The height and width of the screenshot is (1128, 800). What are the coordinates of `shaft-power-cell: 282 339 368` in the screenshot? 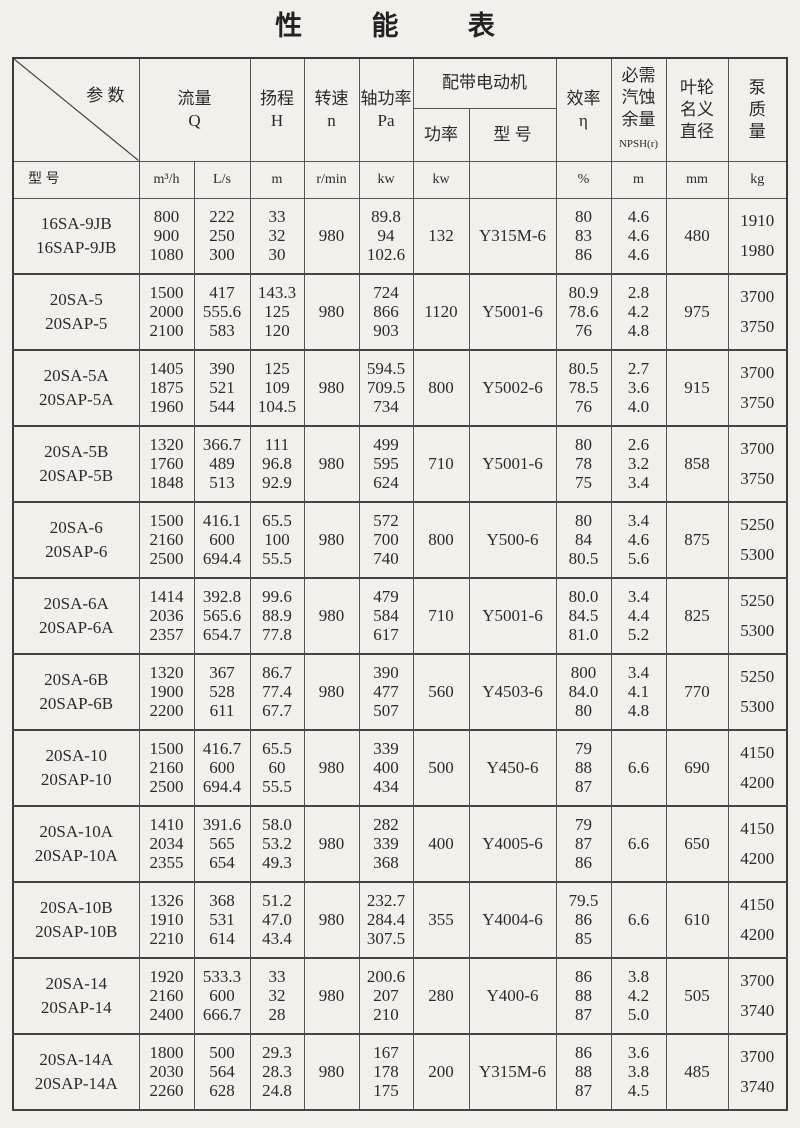 It's located at (386, 844).